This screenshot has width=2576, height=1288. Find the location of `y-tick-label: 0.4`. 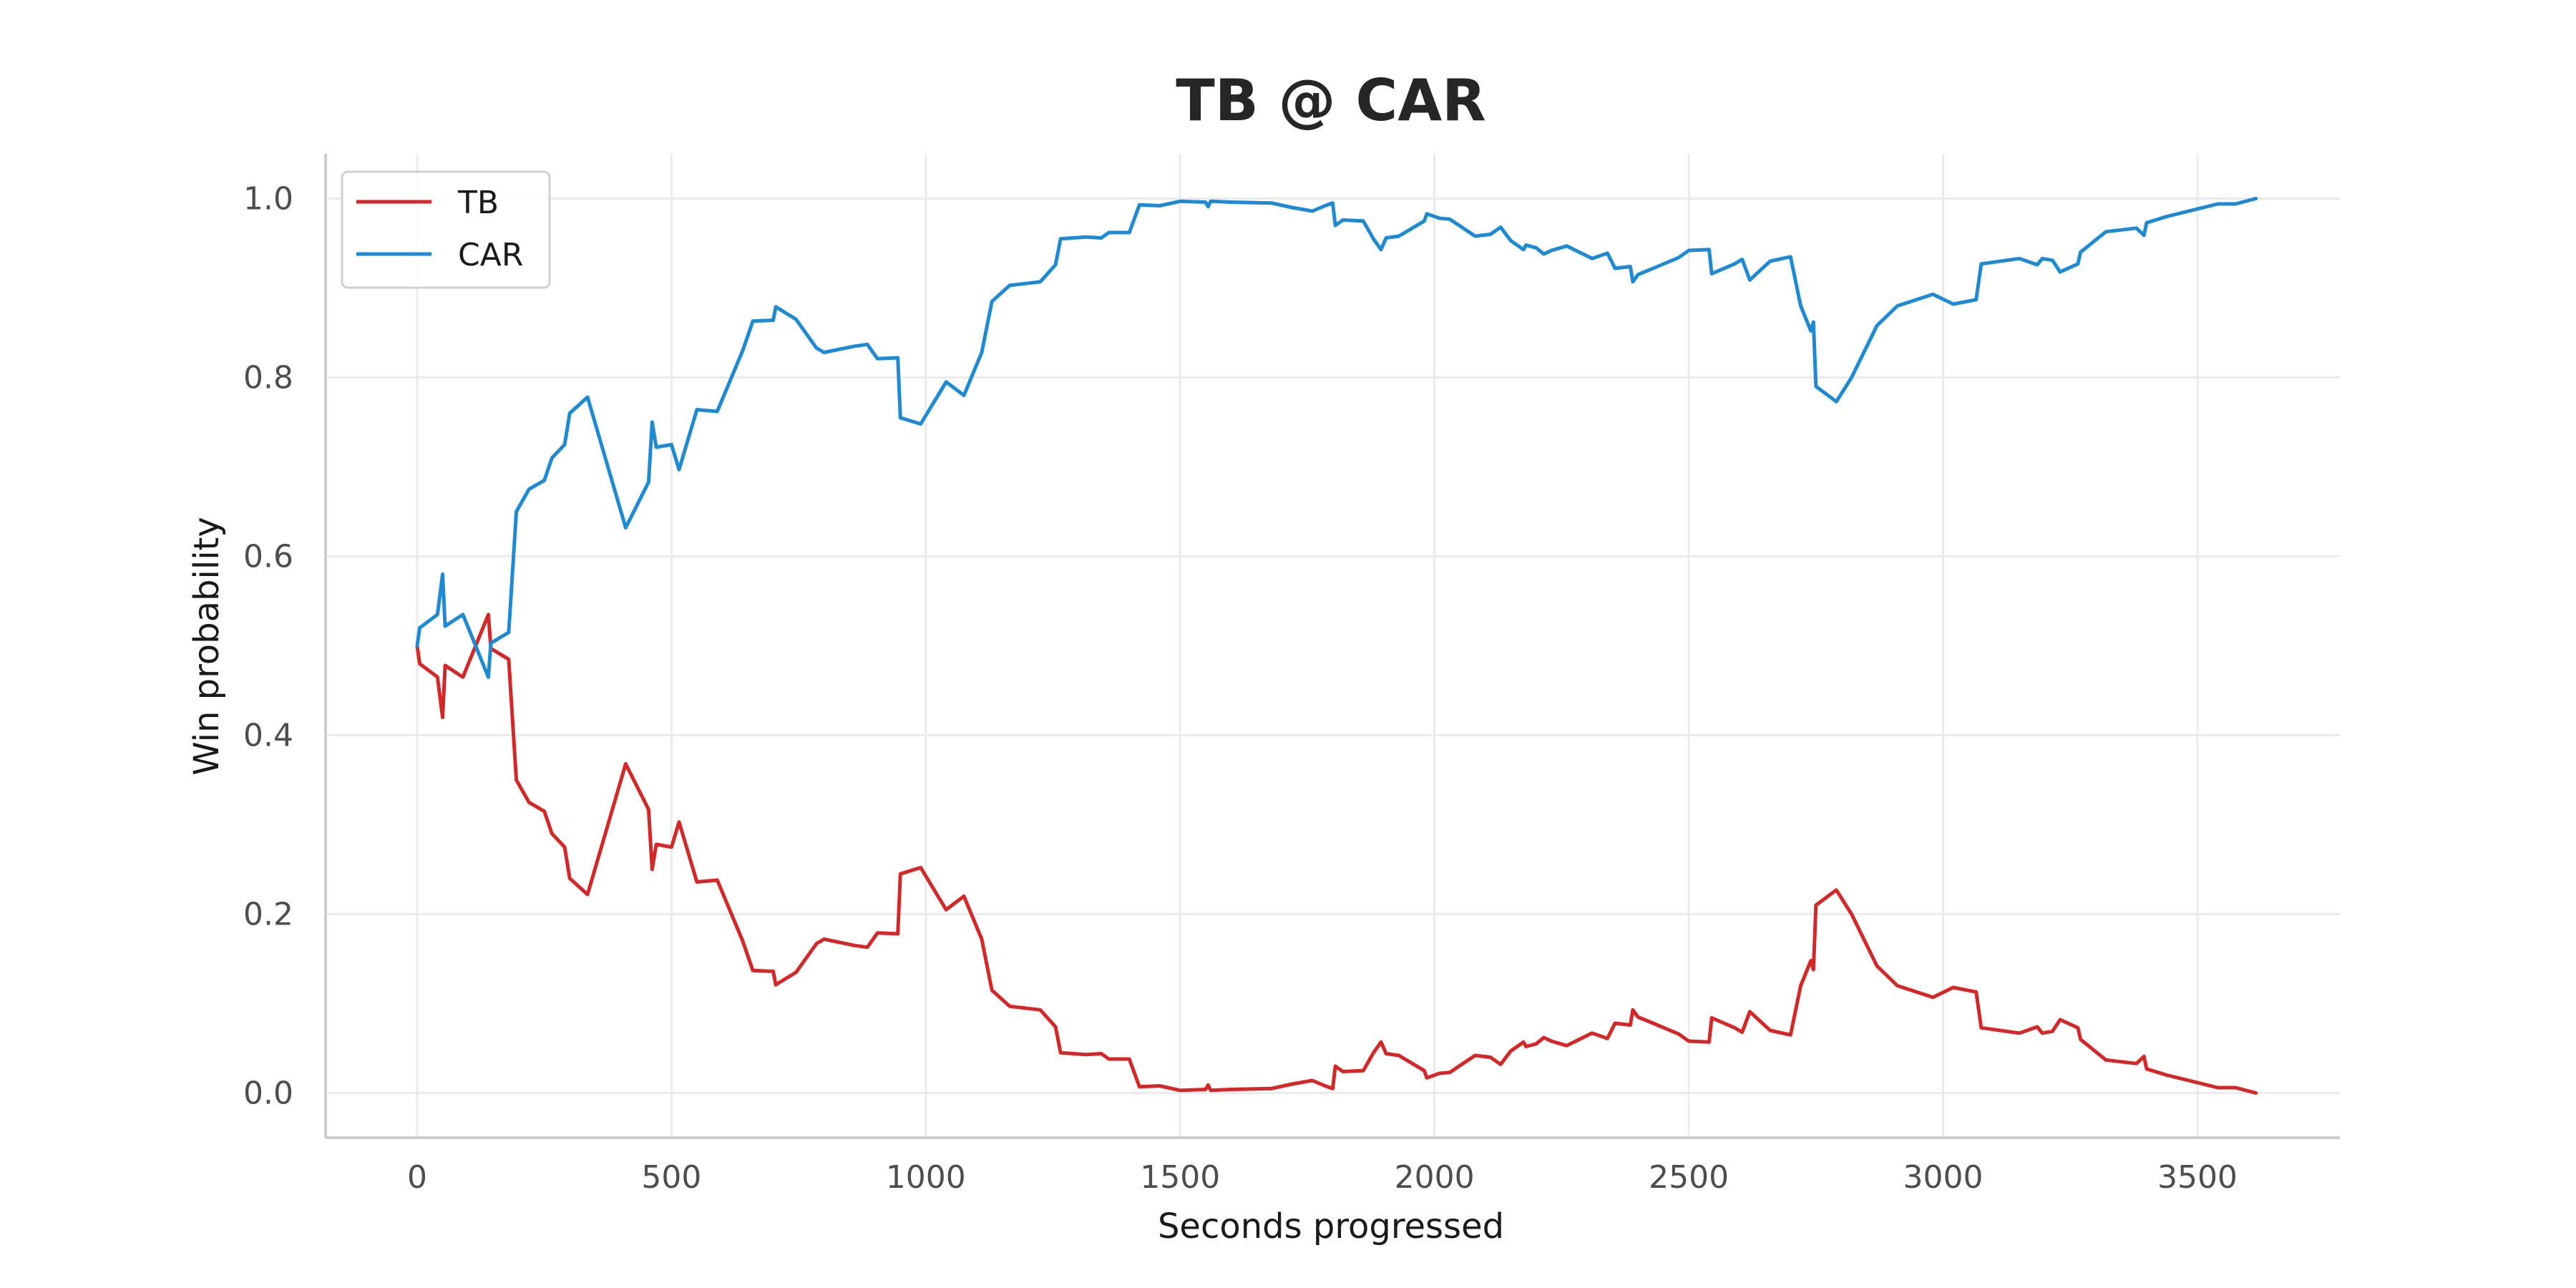

y-tick-label: 0.4 is located at coordinates (268, 736).